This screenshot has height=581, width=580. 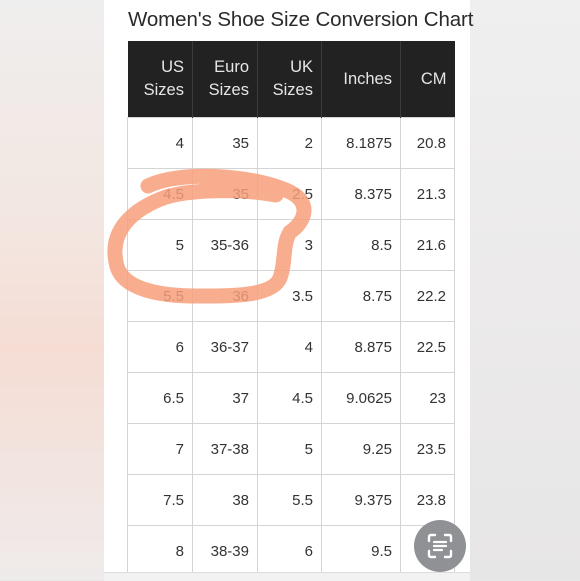 I want to click on cell-us: 8, so click(x=160, y=551).